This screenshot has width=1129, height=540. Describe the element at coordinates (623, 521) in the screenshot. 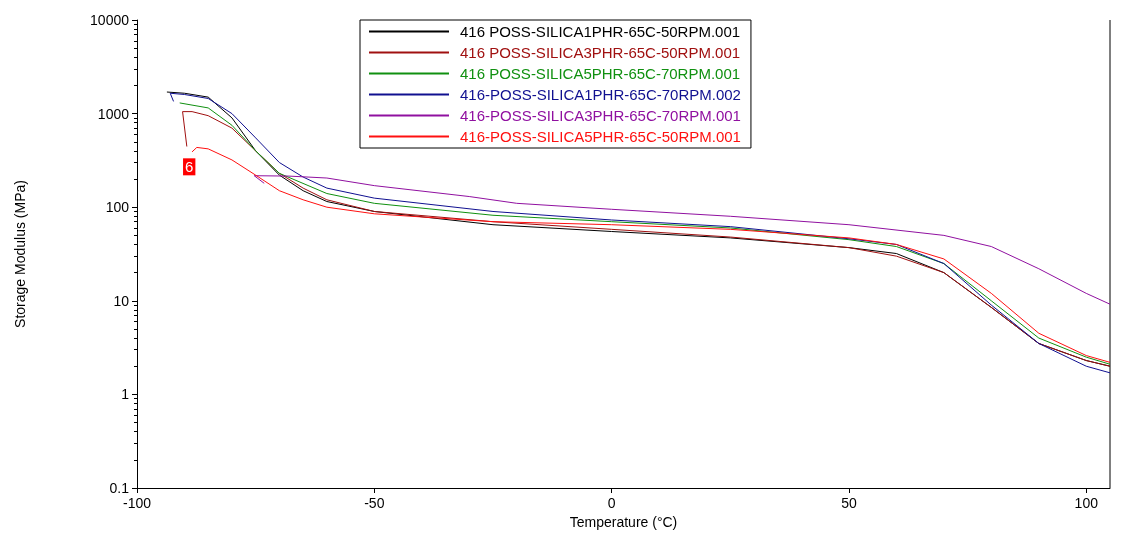

I see `x-axis-title: Temperature (°C)` at that location.